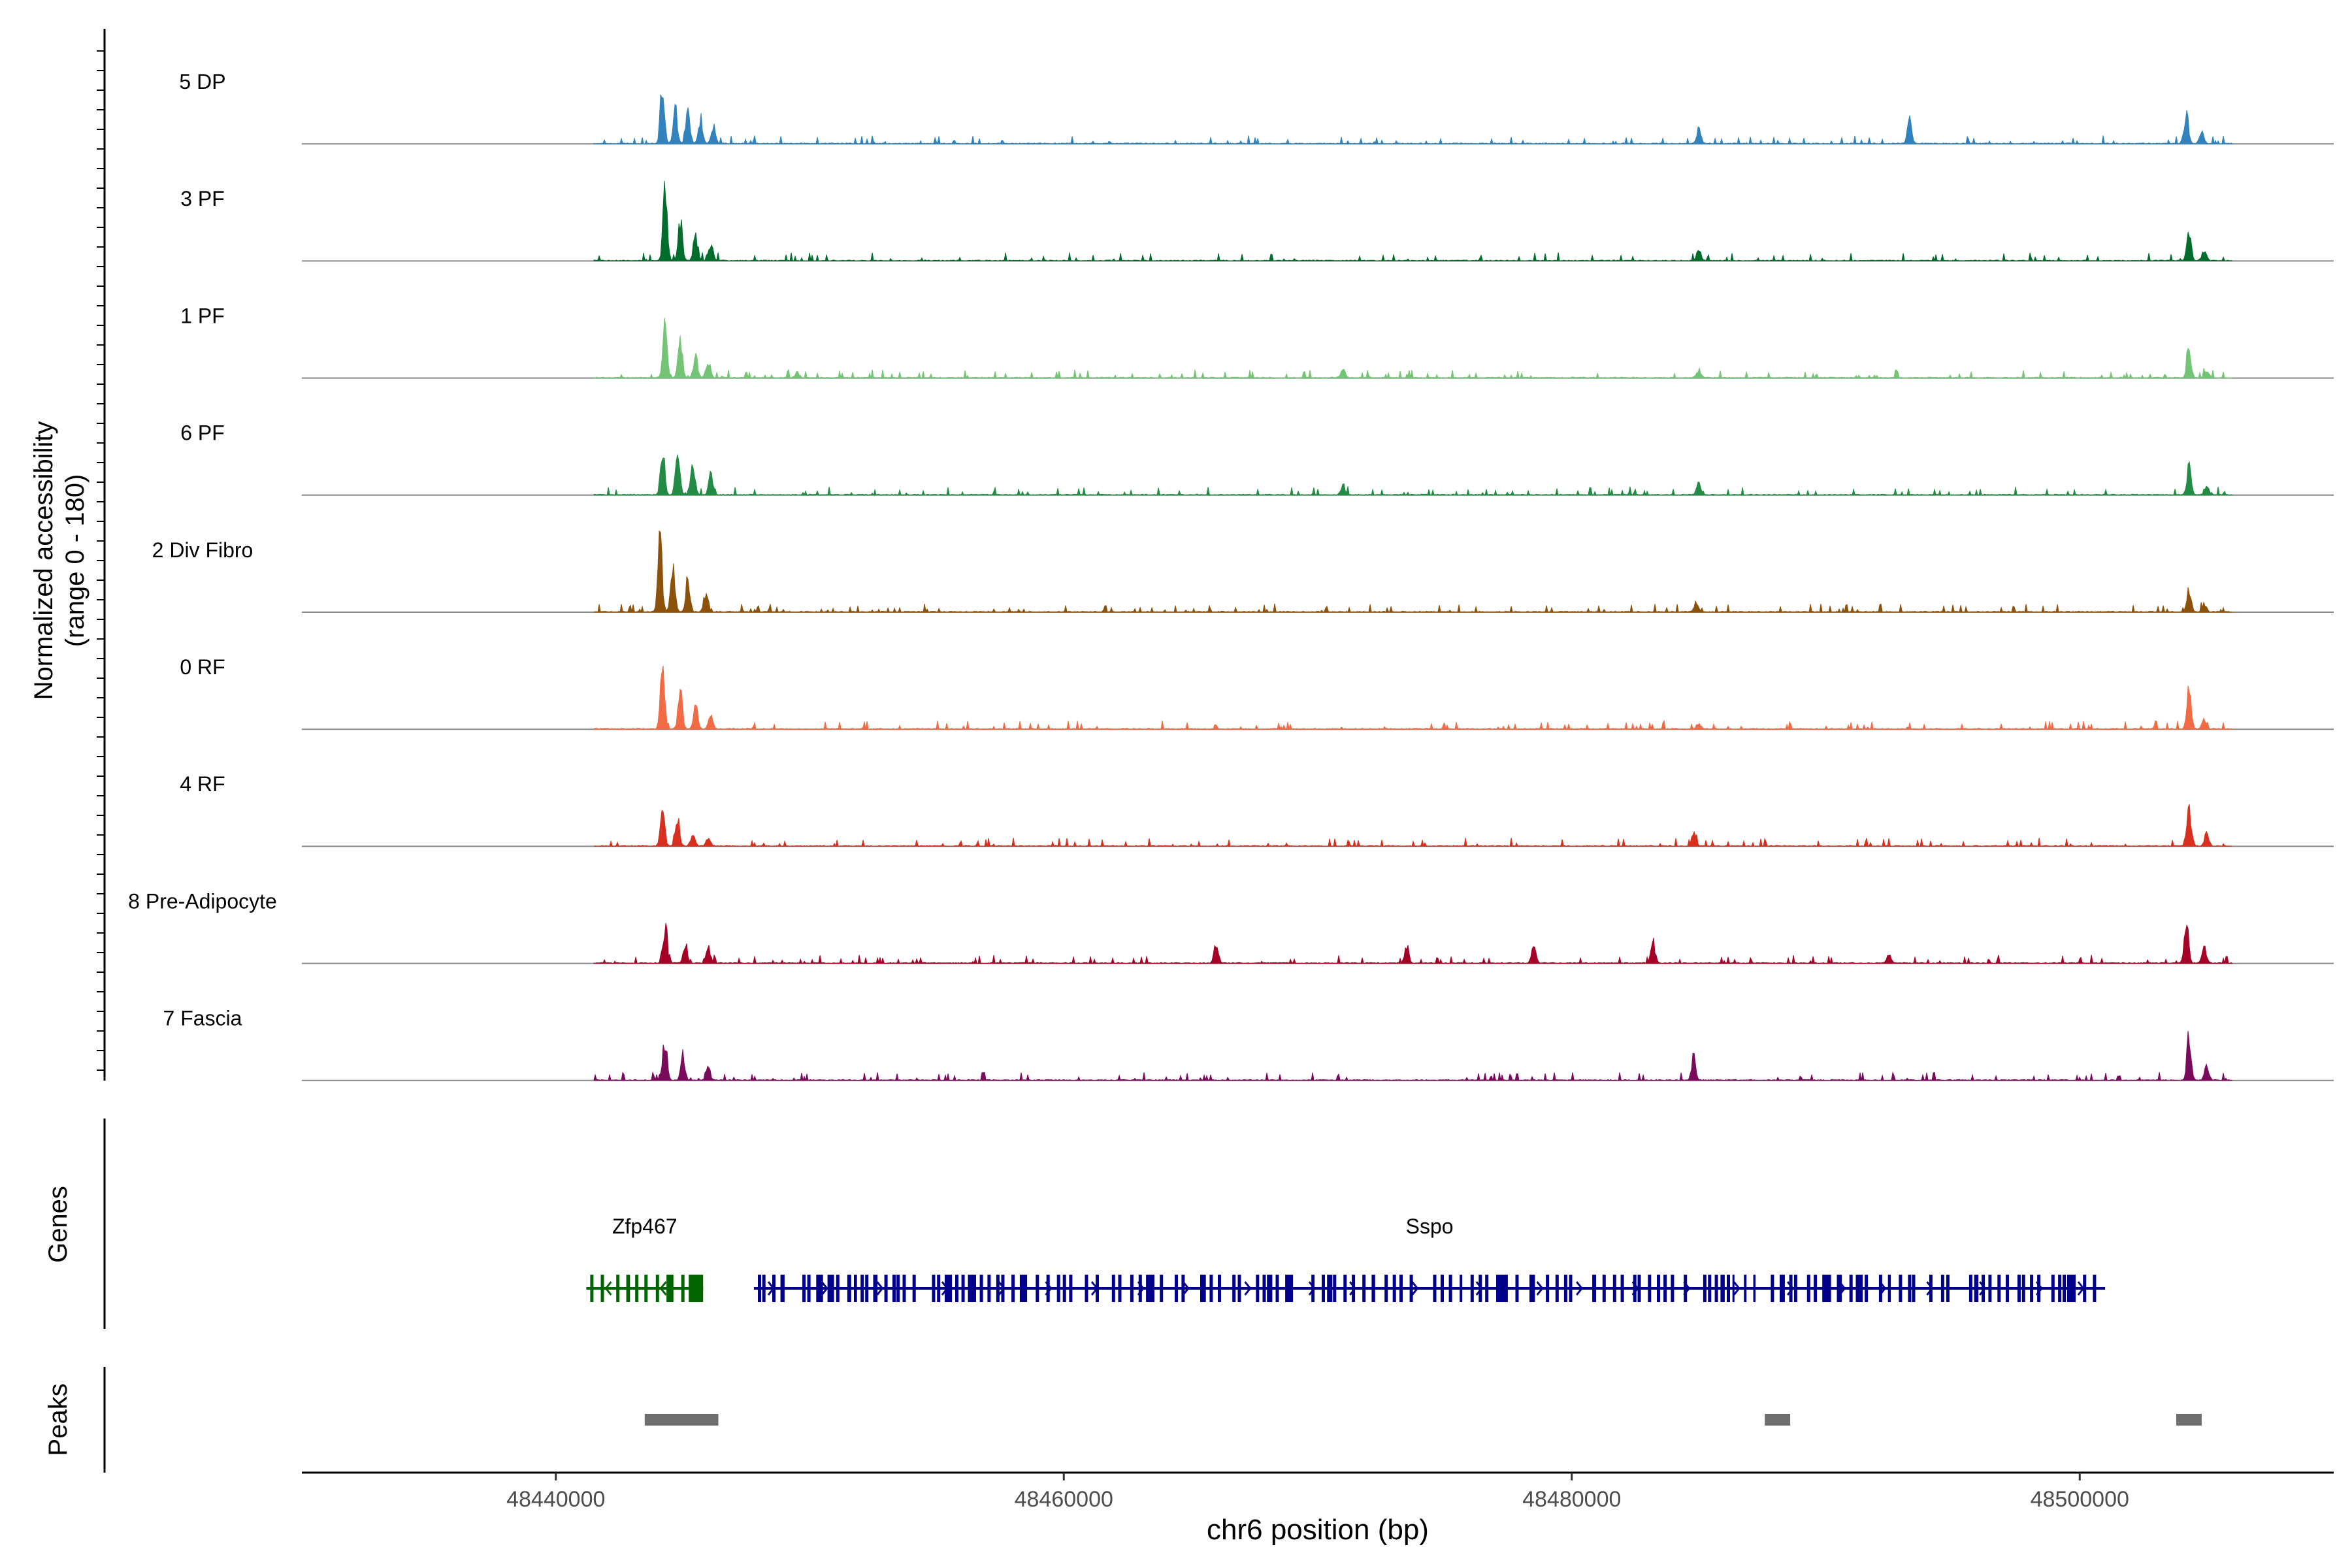 This screenshot has height=1568, width=2352. Describe the element at coordinates (1248, 1044) in the screenshot. I see `track-7-fascia: 7 Fascia` at that location.